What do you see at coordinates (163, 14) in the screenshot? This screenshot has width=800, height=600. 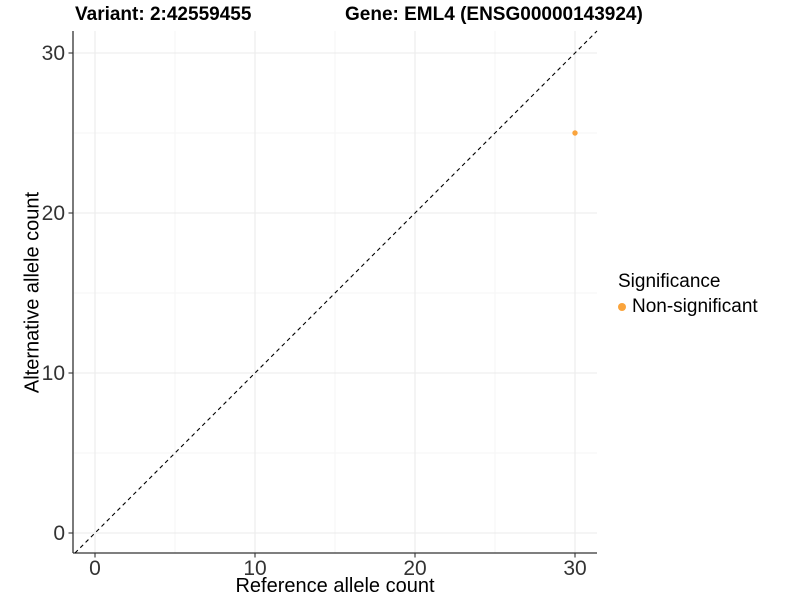 I see `variant-title: Variant: 2:42559455` at bounding box center [163, 14].